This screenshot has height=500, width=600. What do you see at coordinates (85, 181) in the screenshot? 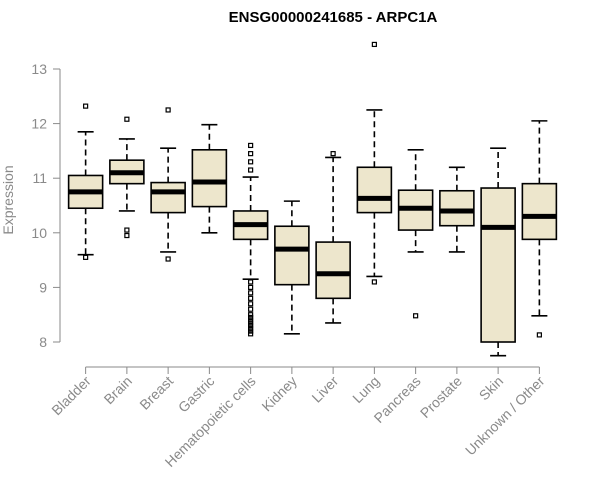
I see `box-bladder` at bounding box center [85, 181].